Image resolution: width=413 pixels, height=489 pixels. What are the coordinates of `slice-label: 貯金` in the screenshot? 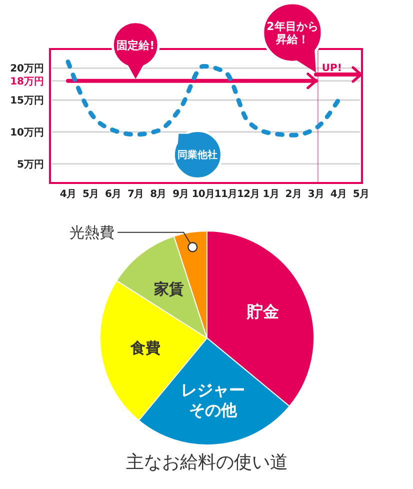 It's located at (263, 312).